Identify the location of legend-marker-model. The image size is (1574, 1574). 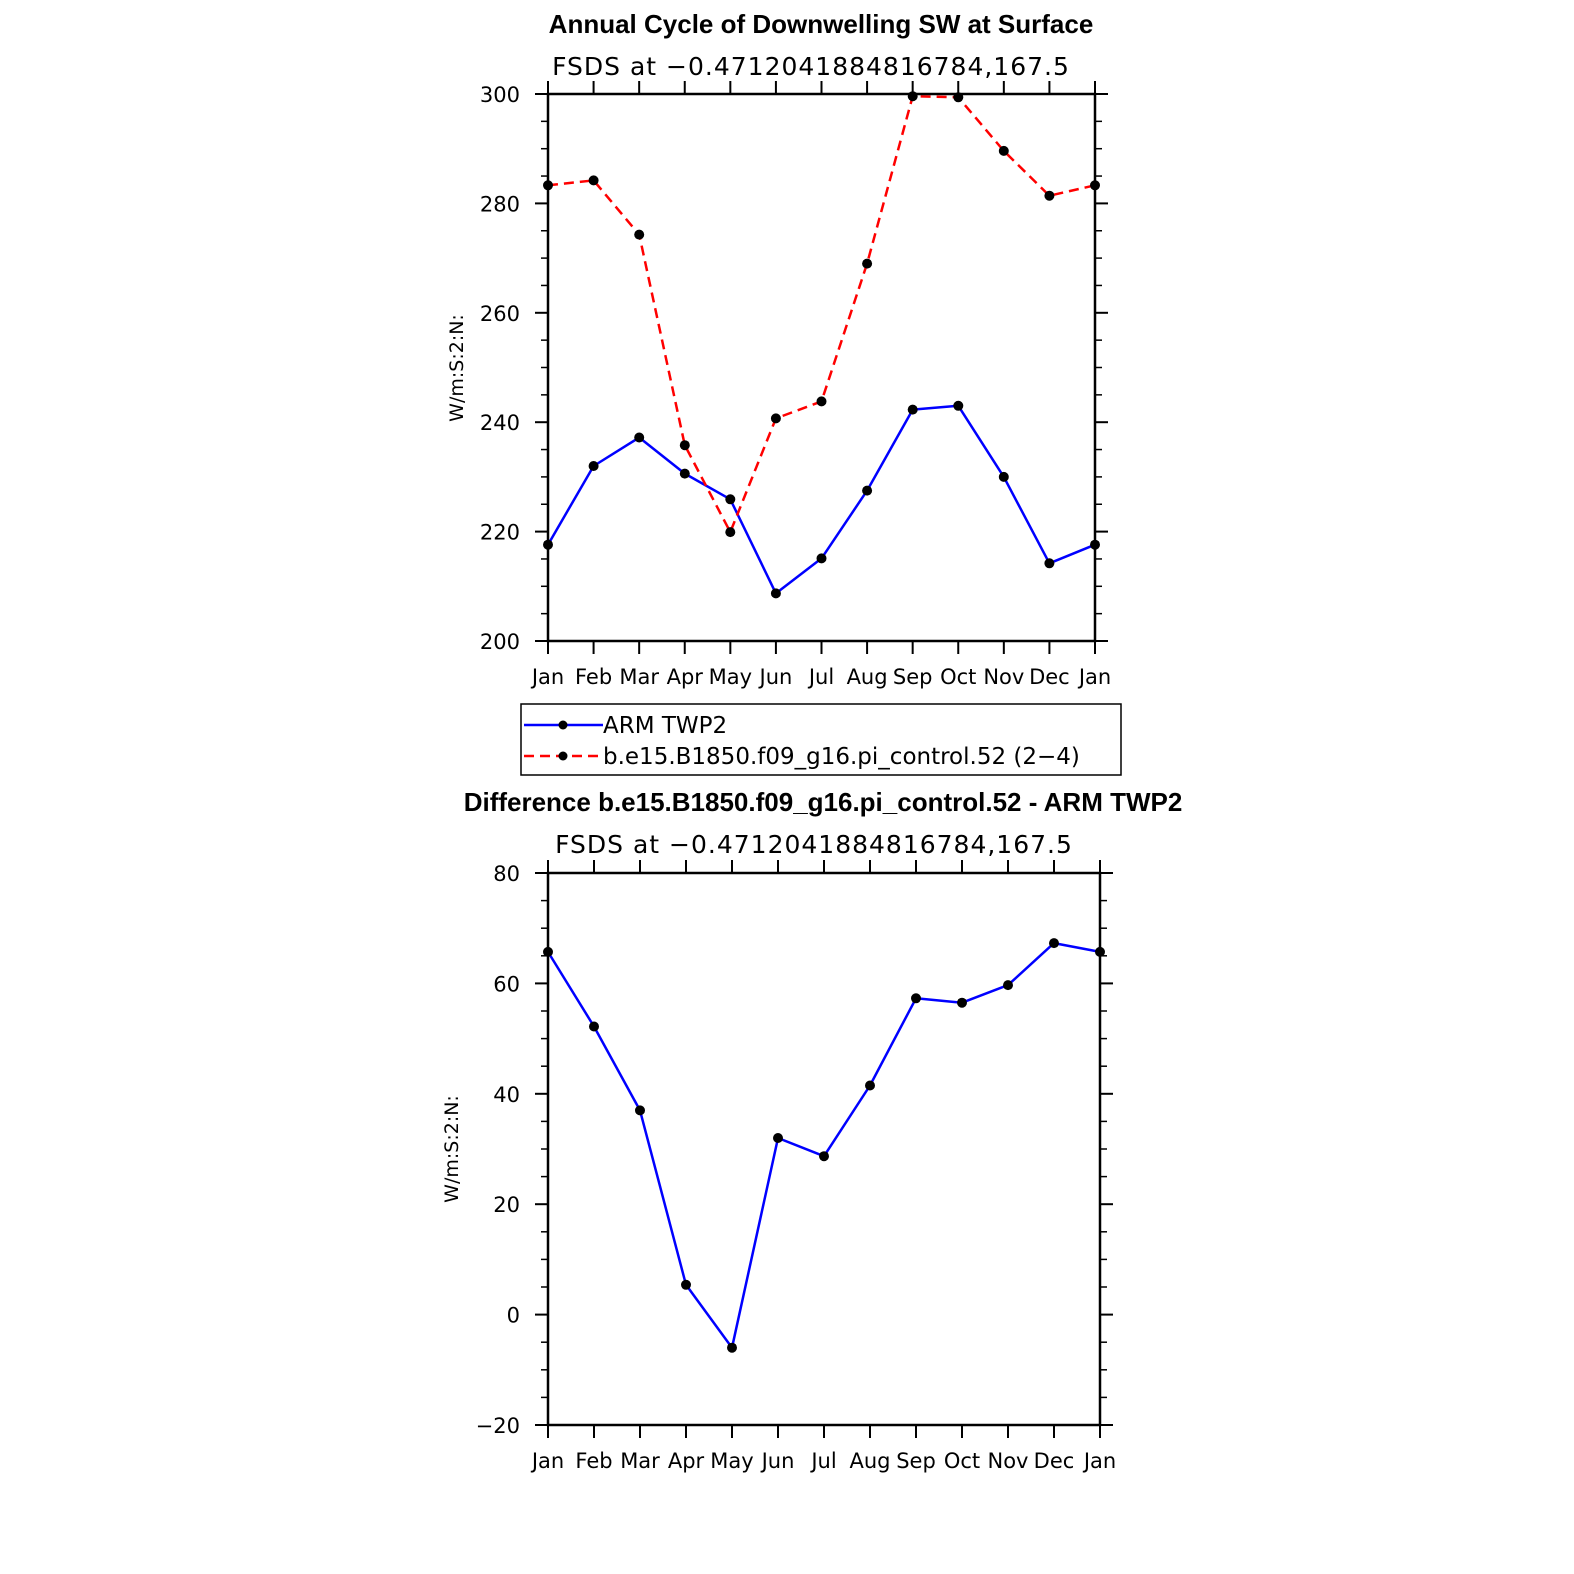
(563, 756).